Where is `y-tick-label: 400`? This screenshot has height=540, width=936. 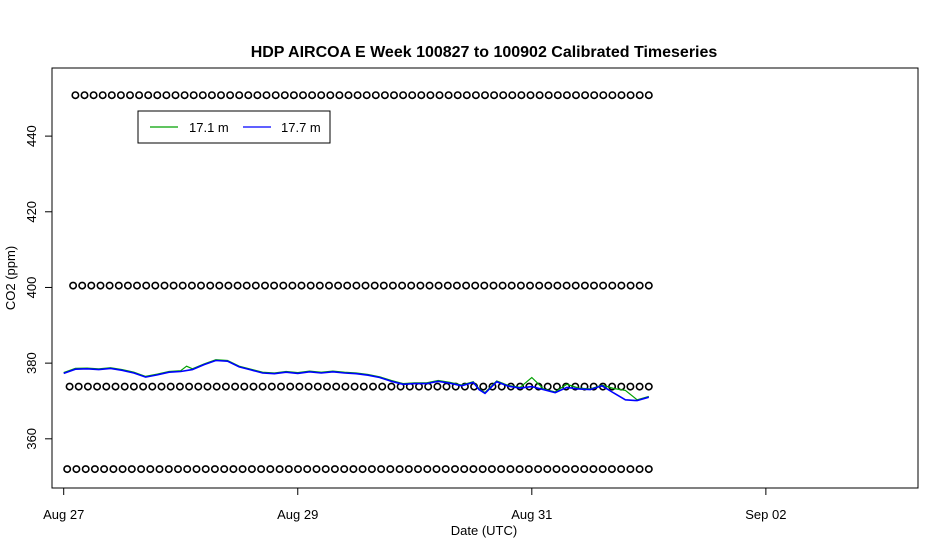 y-tick-label: 400 is located at coordinates (31, 288).